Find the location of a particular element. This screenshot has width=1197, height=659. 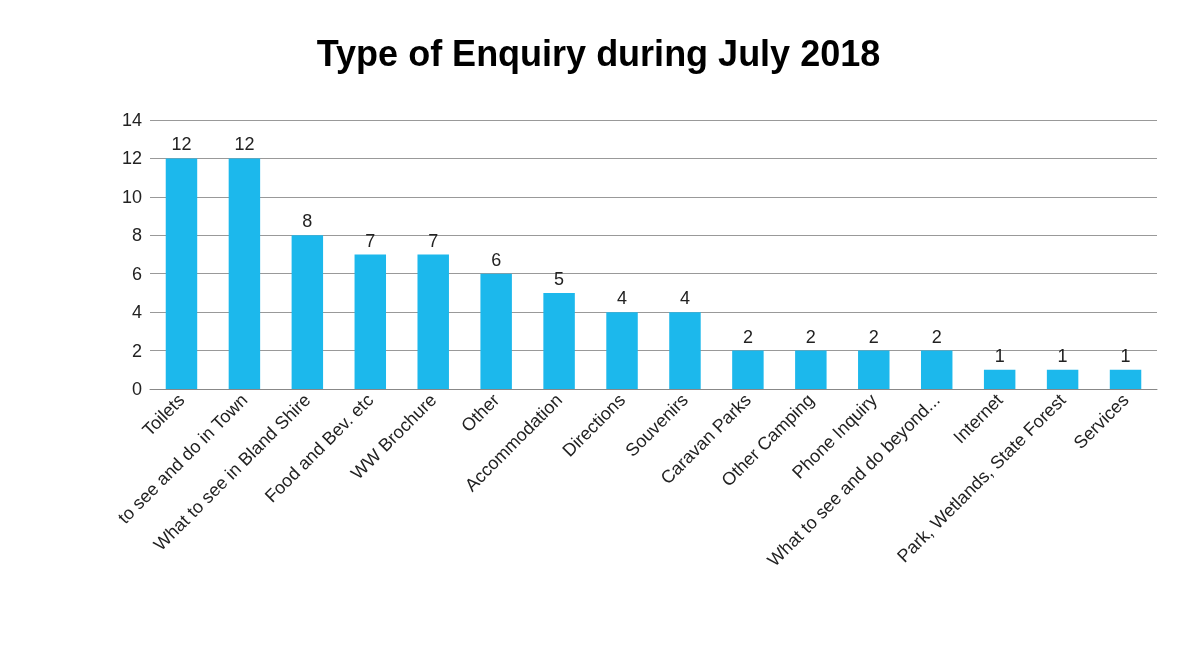

y-tick-label: 4 is located at coordinates (136, 312).